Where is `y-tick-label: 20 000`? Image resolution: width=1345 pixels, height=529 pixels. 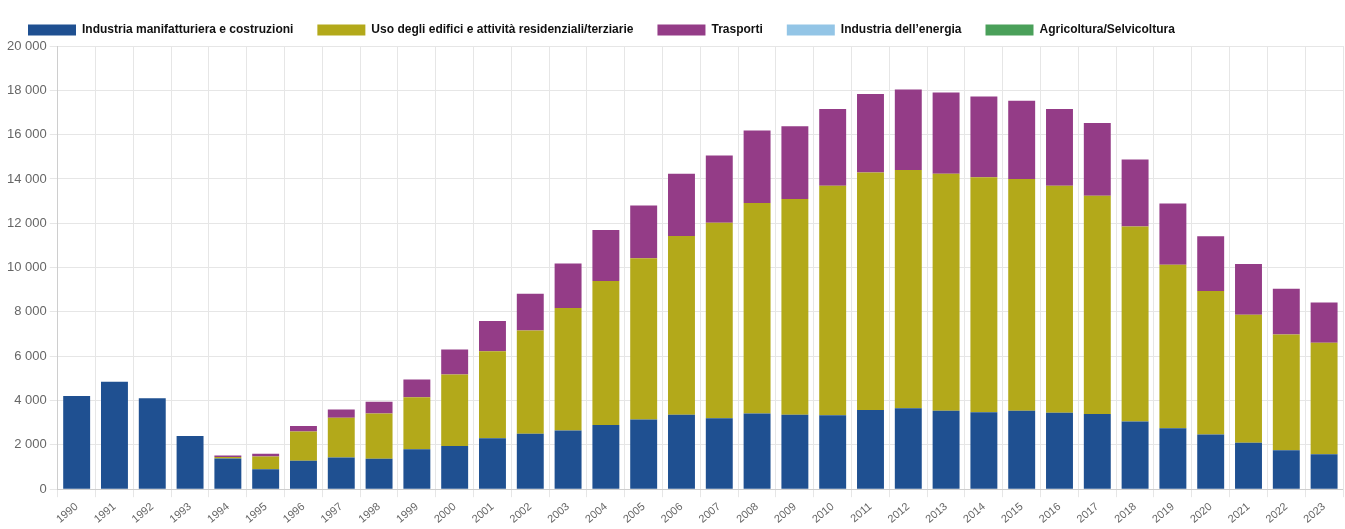
y-tick-label: 20 000 is located at coordinates (27, 45).